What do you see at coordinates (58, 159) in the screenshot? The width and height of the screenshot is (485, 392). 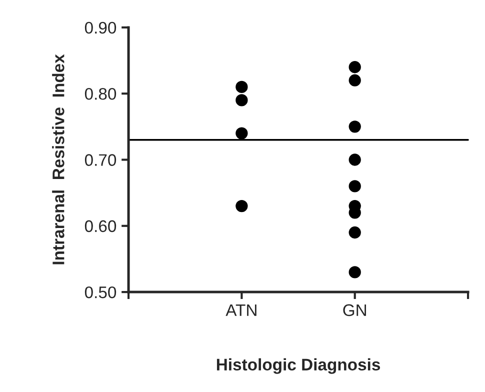 I see `y-axis-title: Intrarenal Resistive Index` at bounding box center [58, 159].